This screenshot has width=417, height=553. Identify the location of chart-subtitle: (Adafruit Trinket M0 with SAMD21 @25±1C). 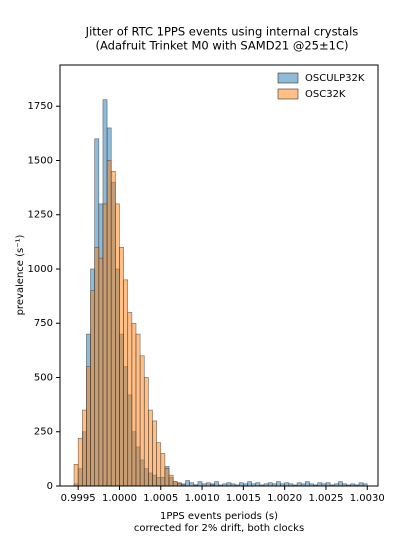
(222, 46).